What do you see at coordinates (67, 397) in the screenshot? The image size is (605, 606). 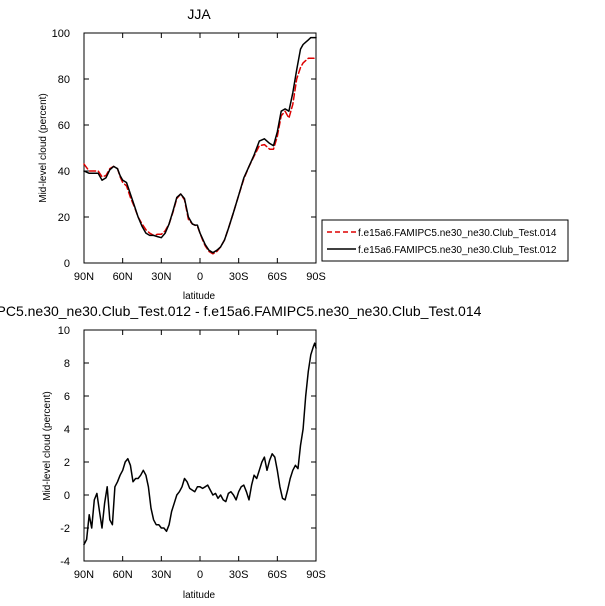 I see `bottom-y-tick-label: 6` at bounding box center [67, 397].